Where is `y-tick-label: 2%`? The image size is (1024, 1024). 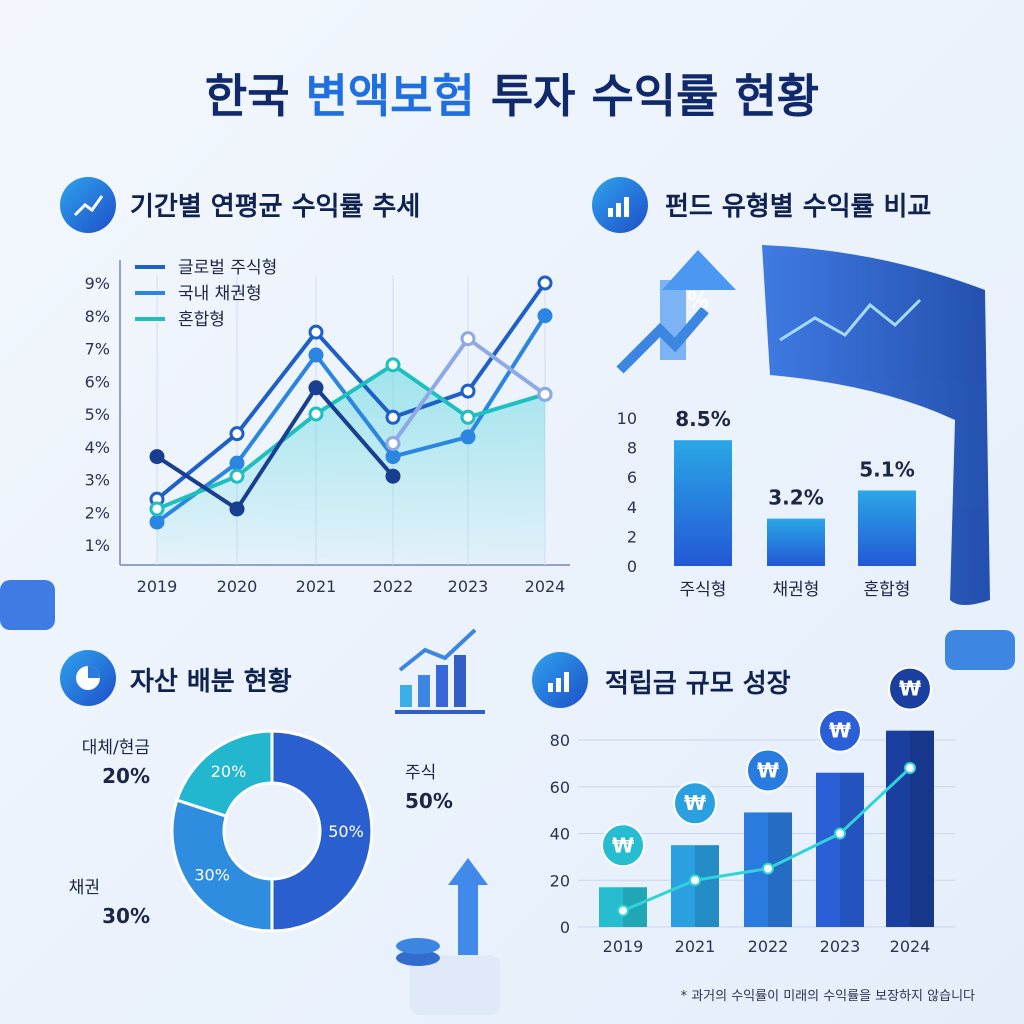 y-tick-label: 2% is located at coordinates (97, 512).